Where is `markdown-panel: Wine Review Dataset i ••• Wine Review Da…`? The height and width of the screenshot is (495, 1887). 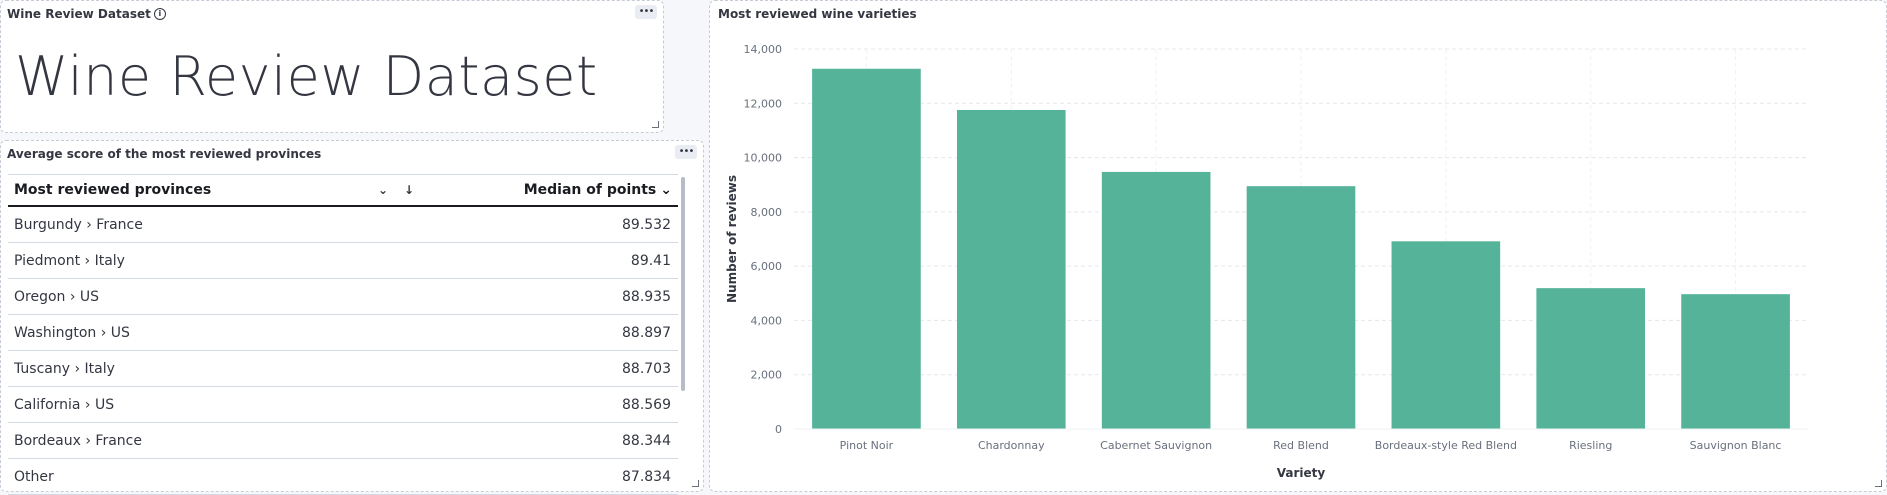
markdown-panel: Wine Review Dataset i ••• Wine Review Da… is located at coordinates (332, 66).